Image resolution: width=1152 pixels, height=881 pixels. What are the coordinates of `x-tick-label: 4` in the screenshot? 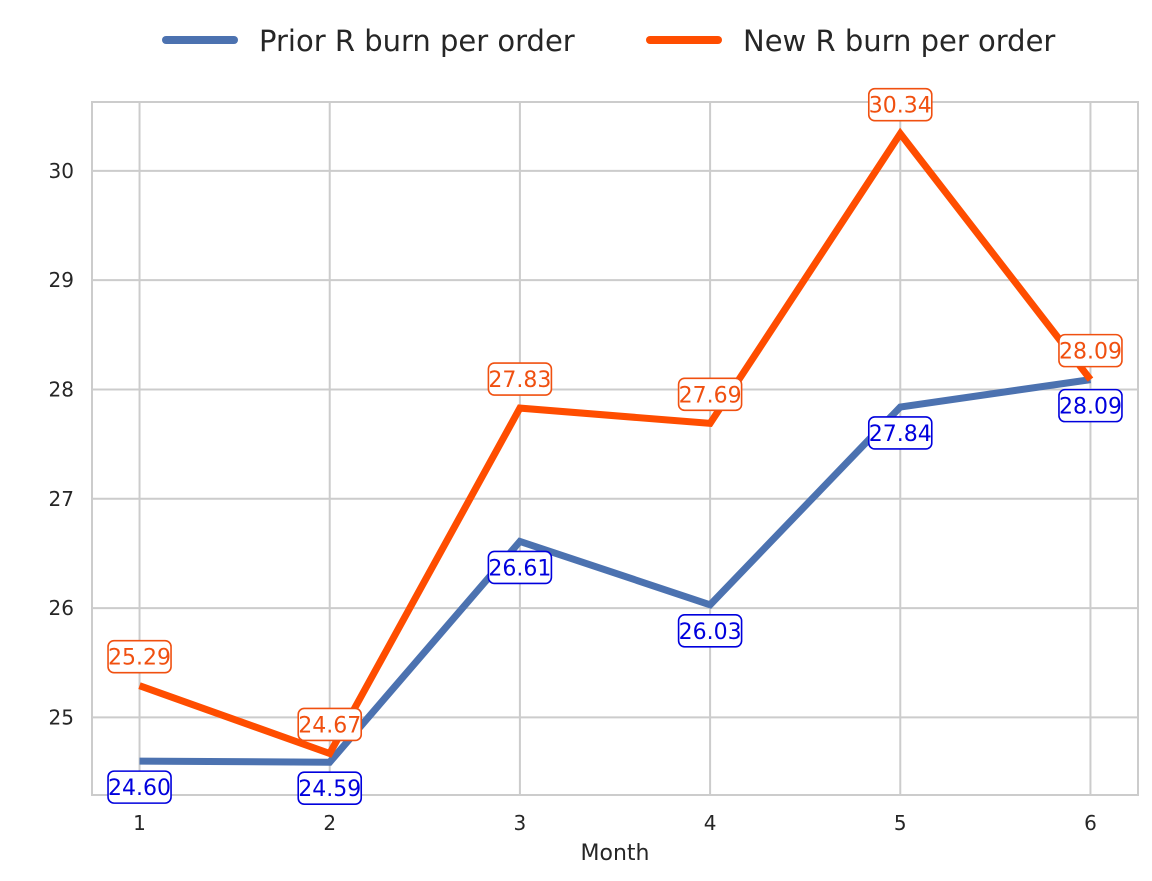 It's located at (710, 823).